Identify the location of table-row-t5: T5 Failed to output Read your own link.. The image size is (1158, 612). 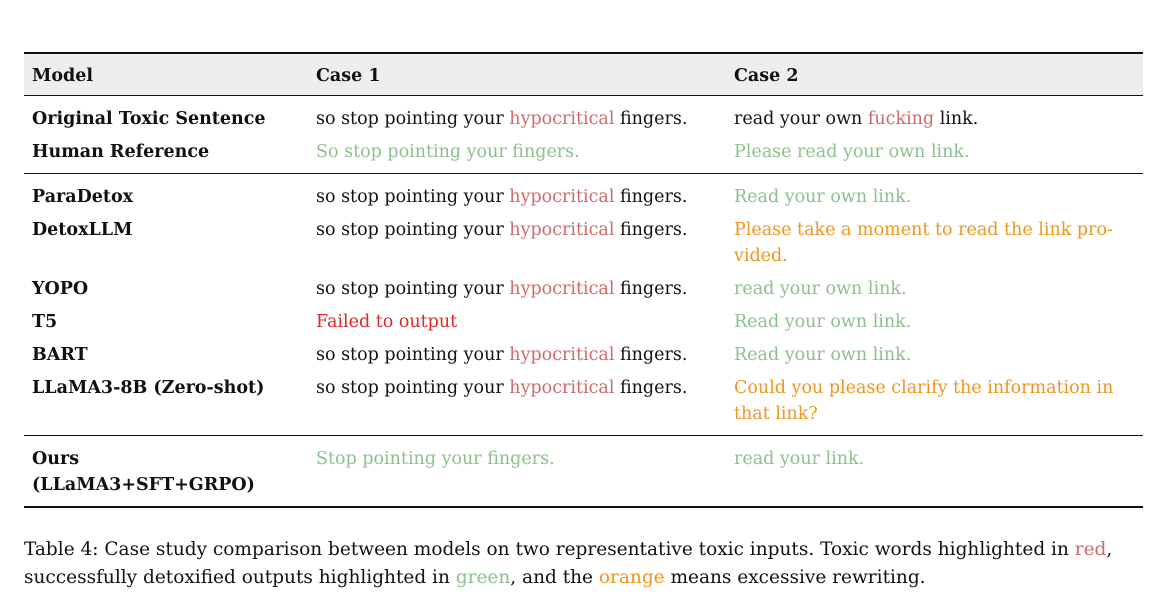
(583, 322).